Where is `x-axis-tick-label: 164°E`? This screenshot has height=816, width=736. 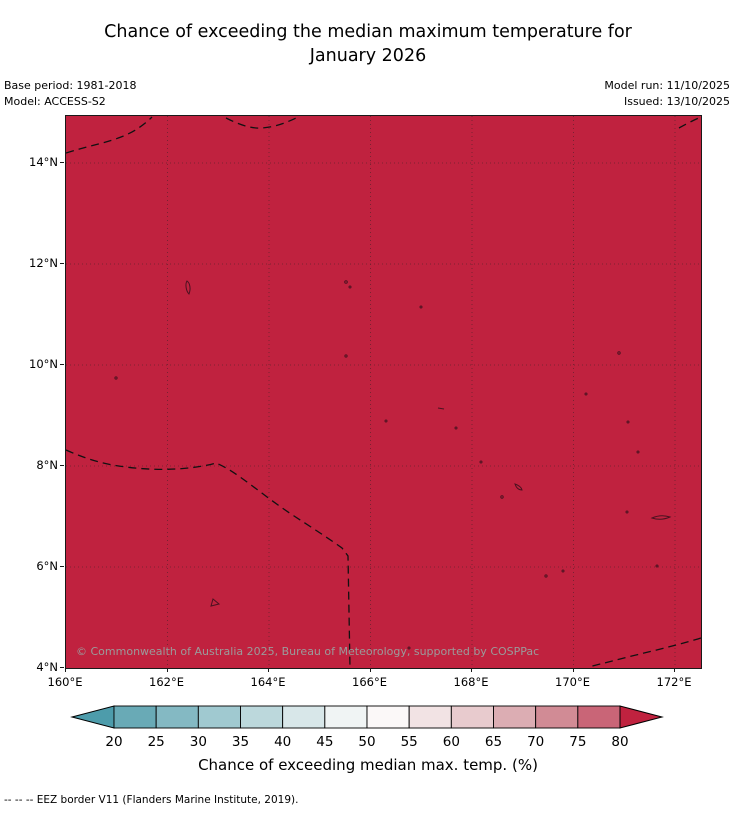
x-axis-tick-label: 164°E is located at coordinates (268, 682).